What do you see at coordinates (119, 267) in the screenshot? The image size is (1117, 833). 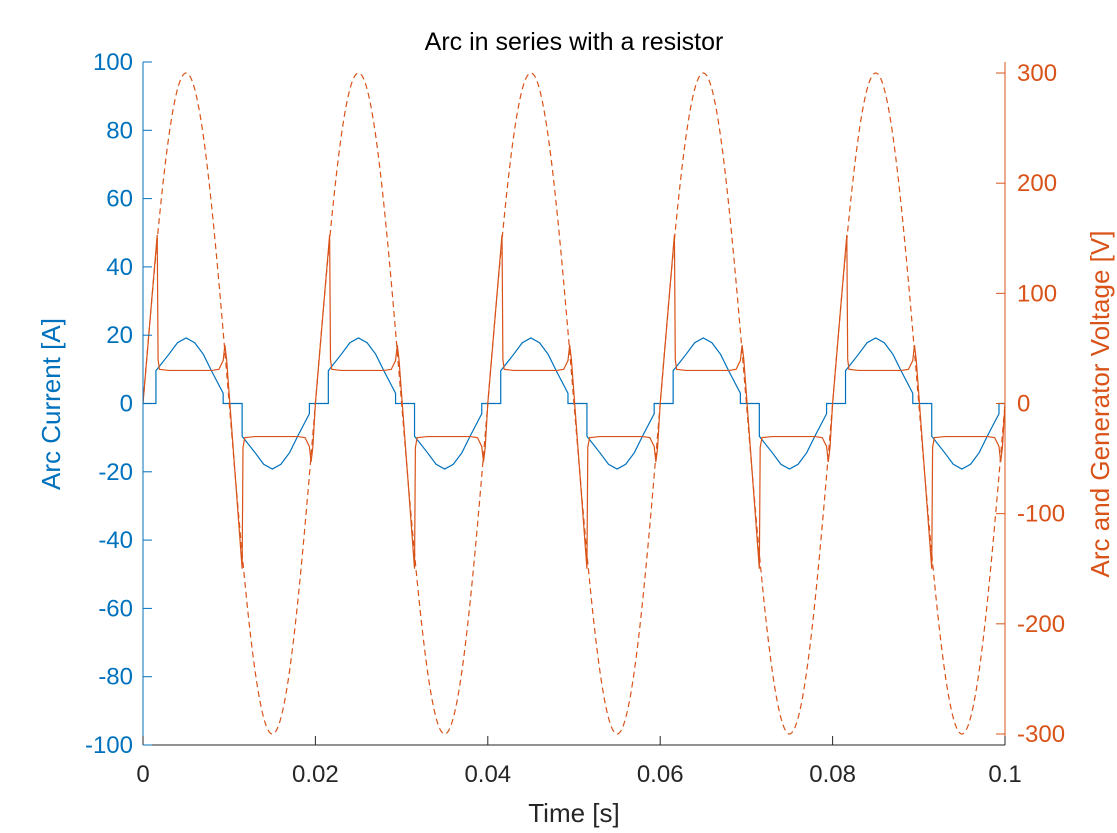 I see `left-y-tick-label: 40` at bounding box center [119, 267].